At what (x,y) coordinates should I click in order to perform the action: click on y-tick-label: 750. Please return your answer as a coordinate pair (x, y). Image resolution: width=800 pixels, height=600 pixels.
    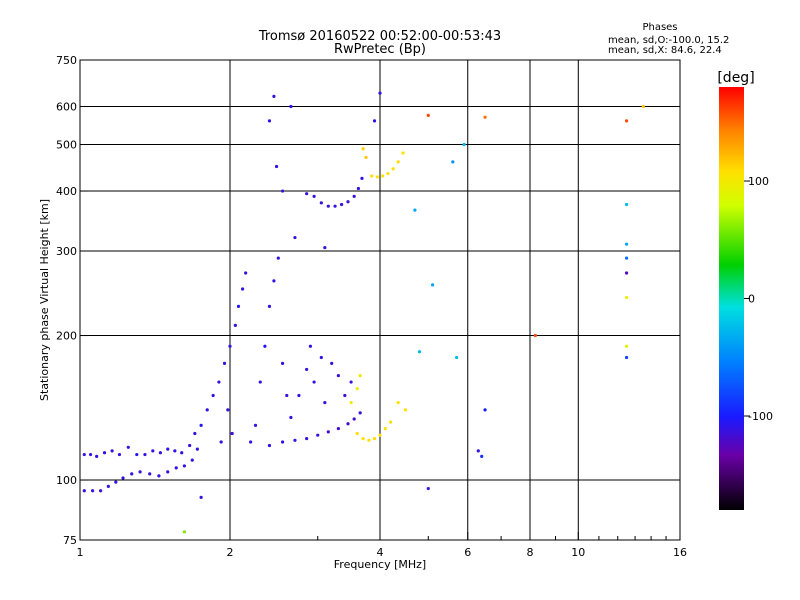
    Looking at the image, I should click on (66, 60).